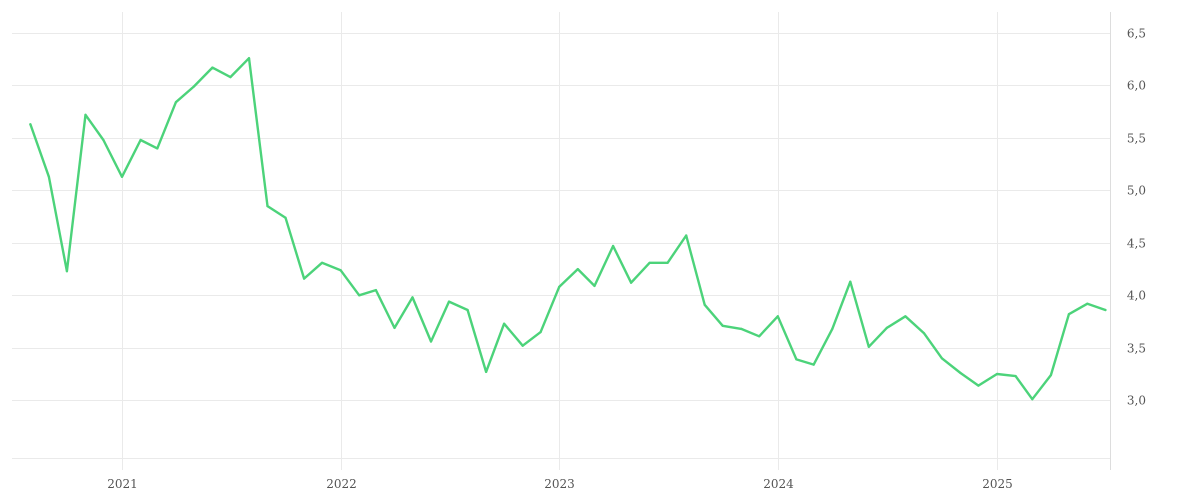 The width and height of the screenshot is (1200, 500). What do you see at coordinates (1136, 296) in the screenshot?
I see `y-tick-label: 4,0` at bounding box center [1136, 296].